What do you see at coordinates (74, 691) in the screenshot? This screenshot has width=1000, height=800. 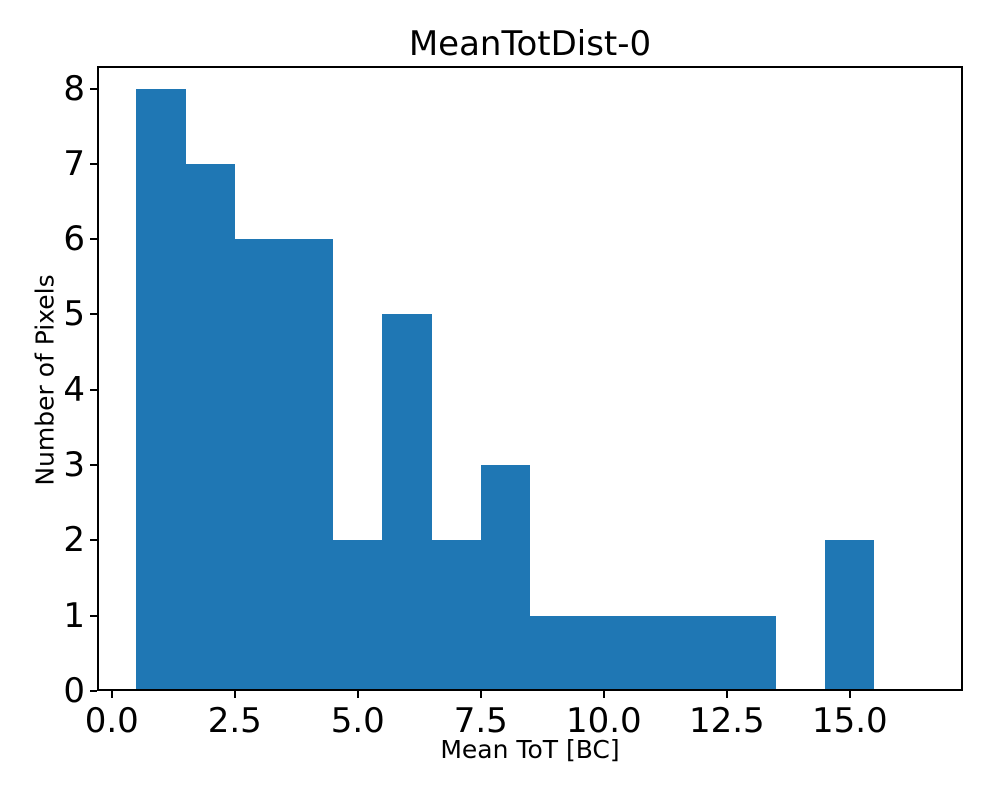 I see `y-tick-label: 0` at bounding box center [74, 691].